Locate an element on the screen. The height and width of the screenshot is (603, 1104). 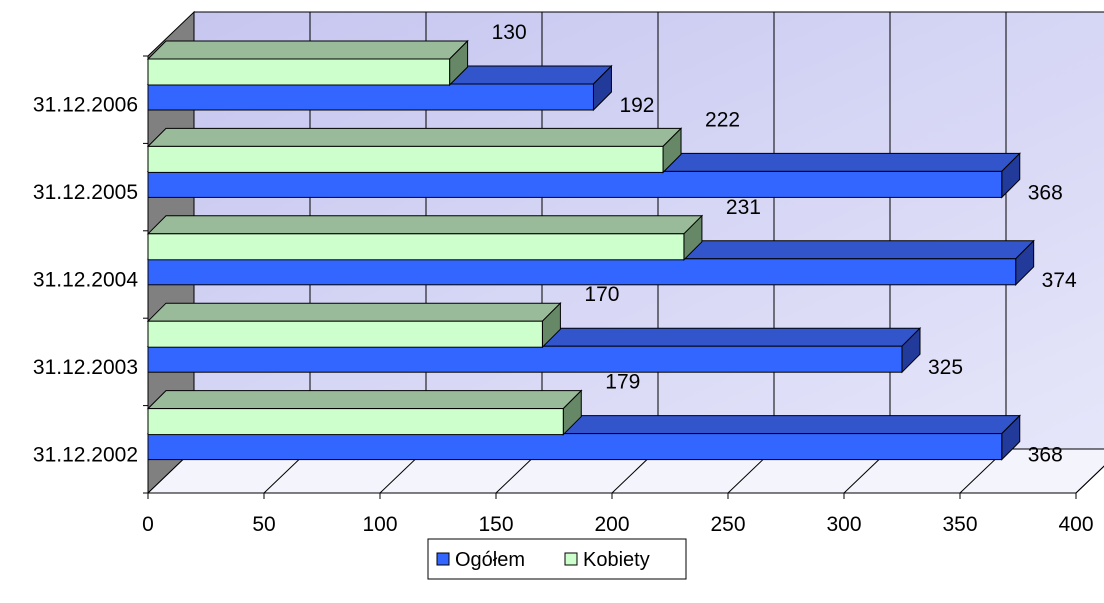
legend-box is located at coordinates (557, 559).